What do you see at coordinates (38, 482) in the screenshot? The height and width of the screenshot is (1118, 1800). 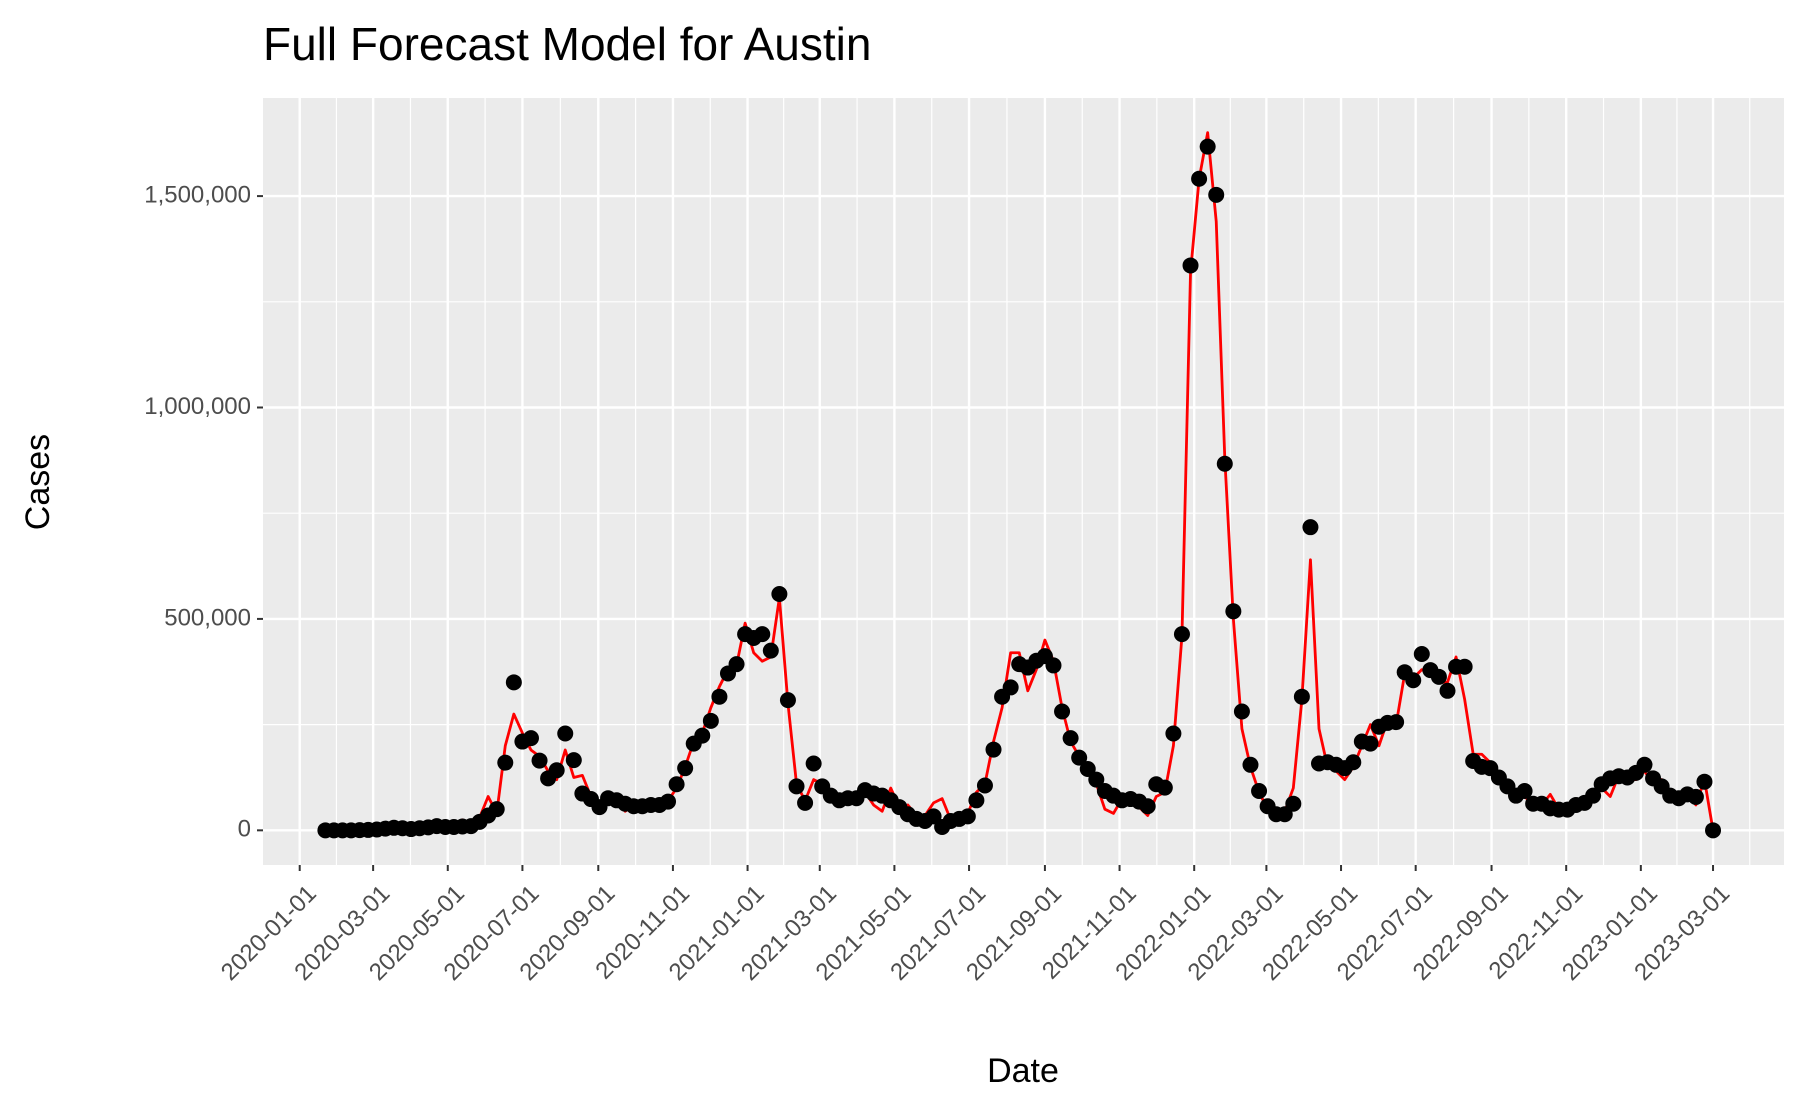 I see `y-axis-title: Cases` at bounding box center [38, 482].